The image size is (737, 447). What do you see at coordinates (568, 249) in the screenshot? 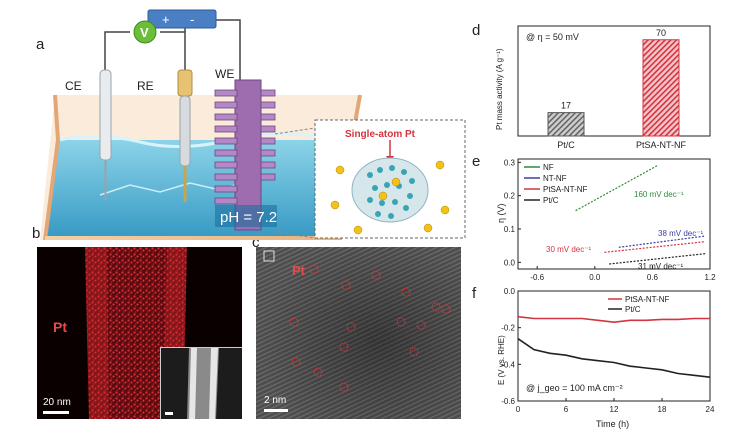
I see `tafel-slope-label: 30 mV dec⁻¹` at bounding box center [568, 249].